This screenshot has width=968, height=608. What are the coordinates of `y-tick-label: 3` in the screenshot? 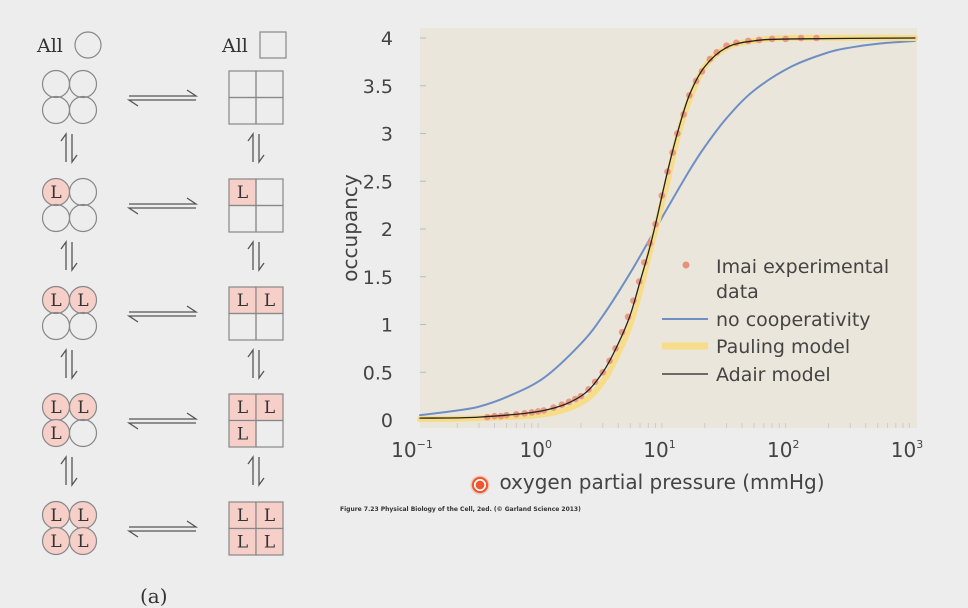 It's located at (387, 135).